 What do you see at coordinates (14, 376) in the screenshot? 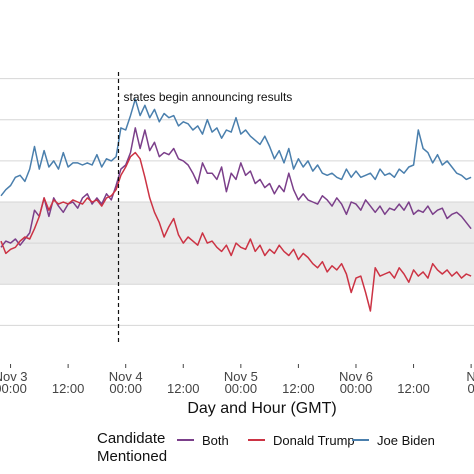
I see `x-tick-label: Nov 3` at bounding box center [14, 376].